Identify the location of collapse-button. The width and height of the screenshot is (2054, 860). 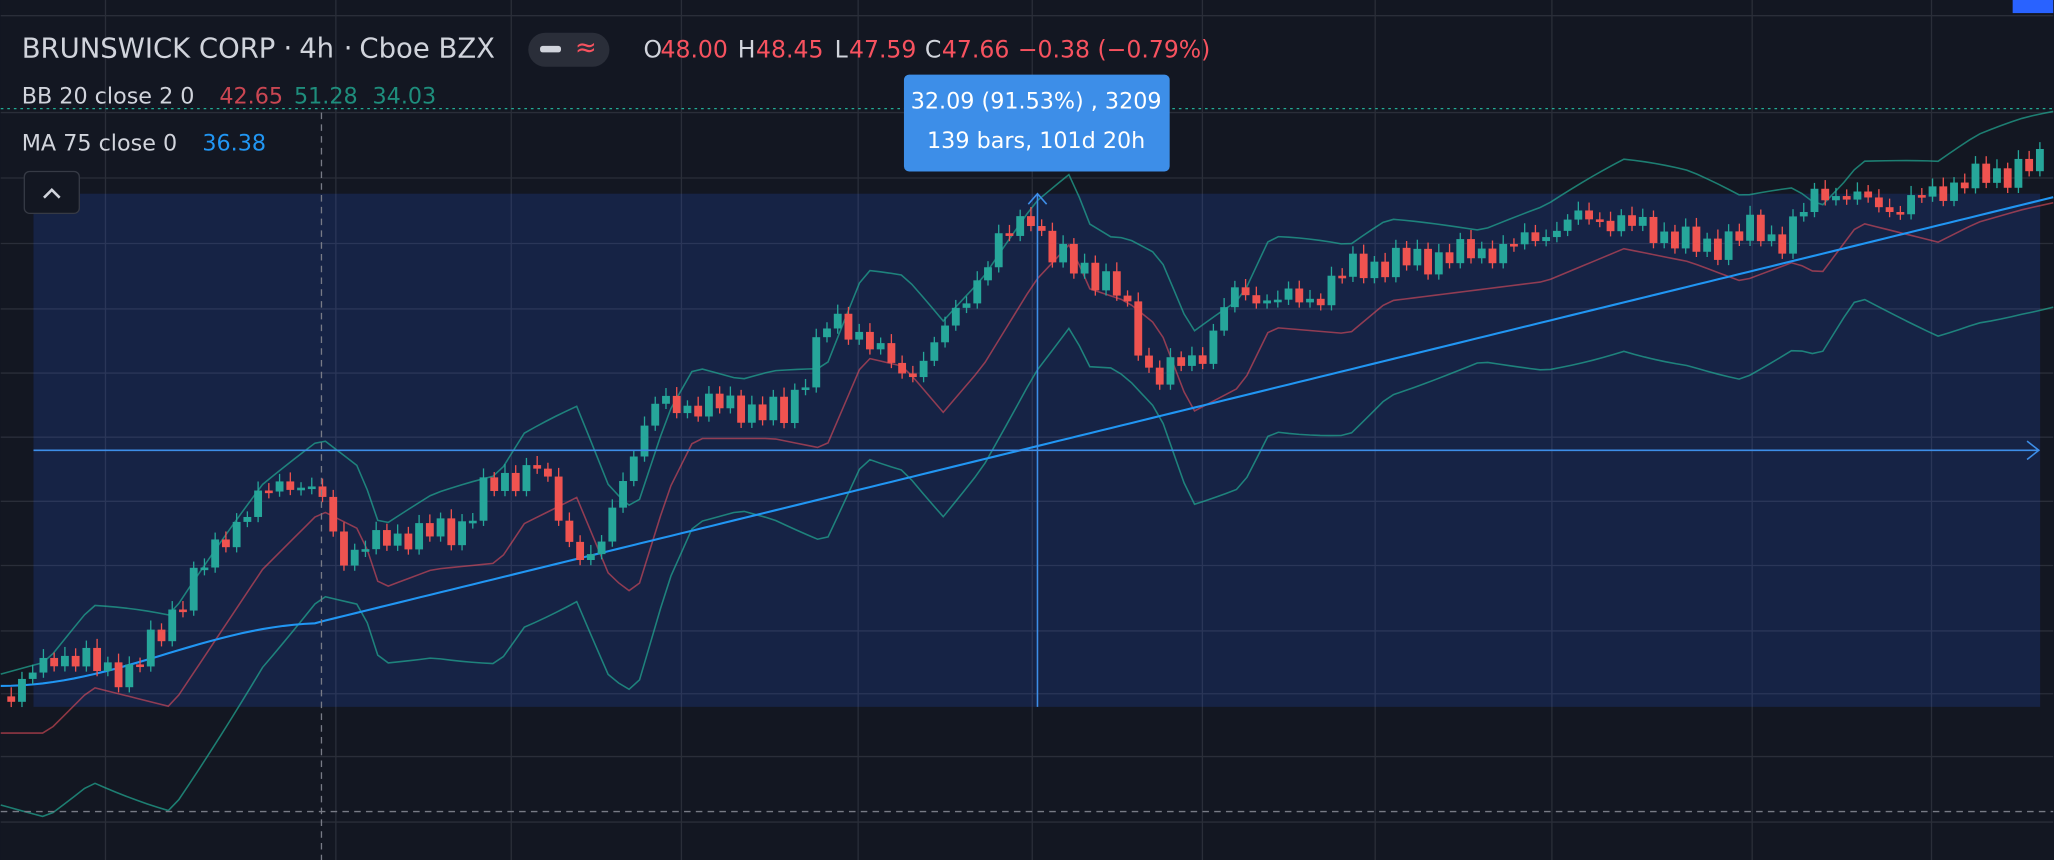
(51, 192).